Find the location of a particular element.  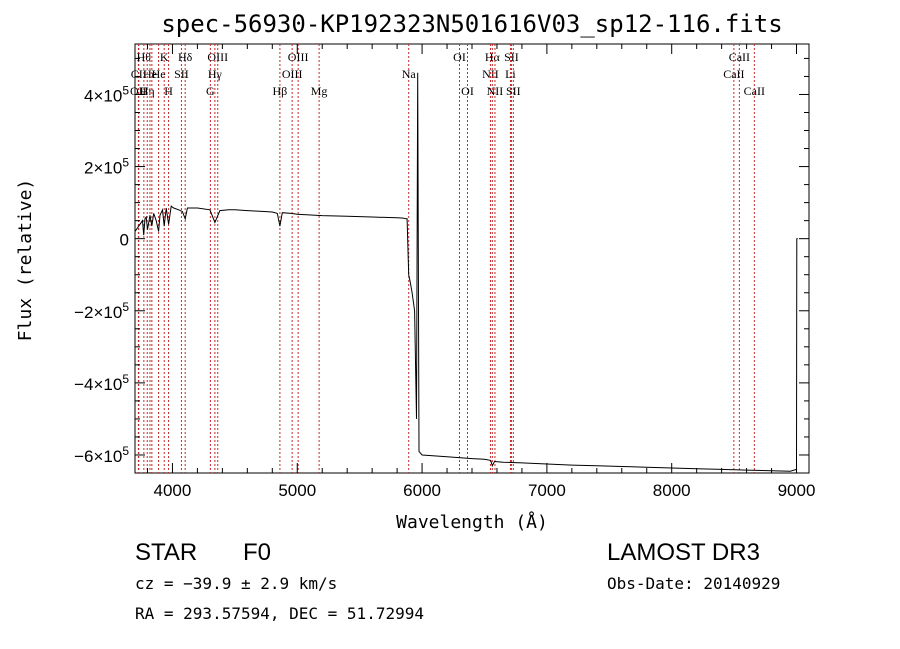

line-marker-label-10: Hδ is located at coordinates (185, 57).